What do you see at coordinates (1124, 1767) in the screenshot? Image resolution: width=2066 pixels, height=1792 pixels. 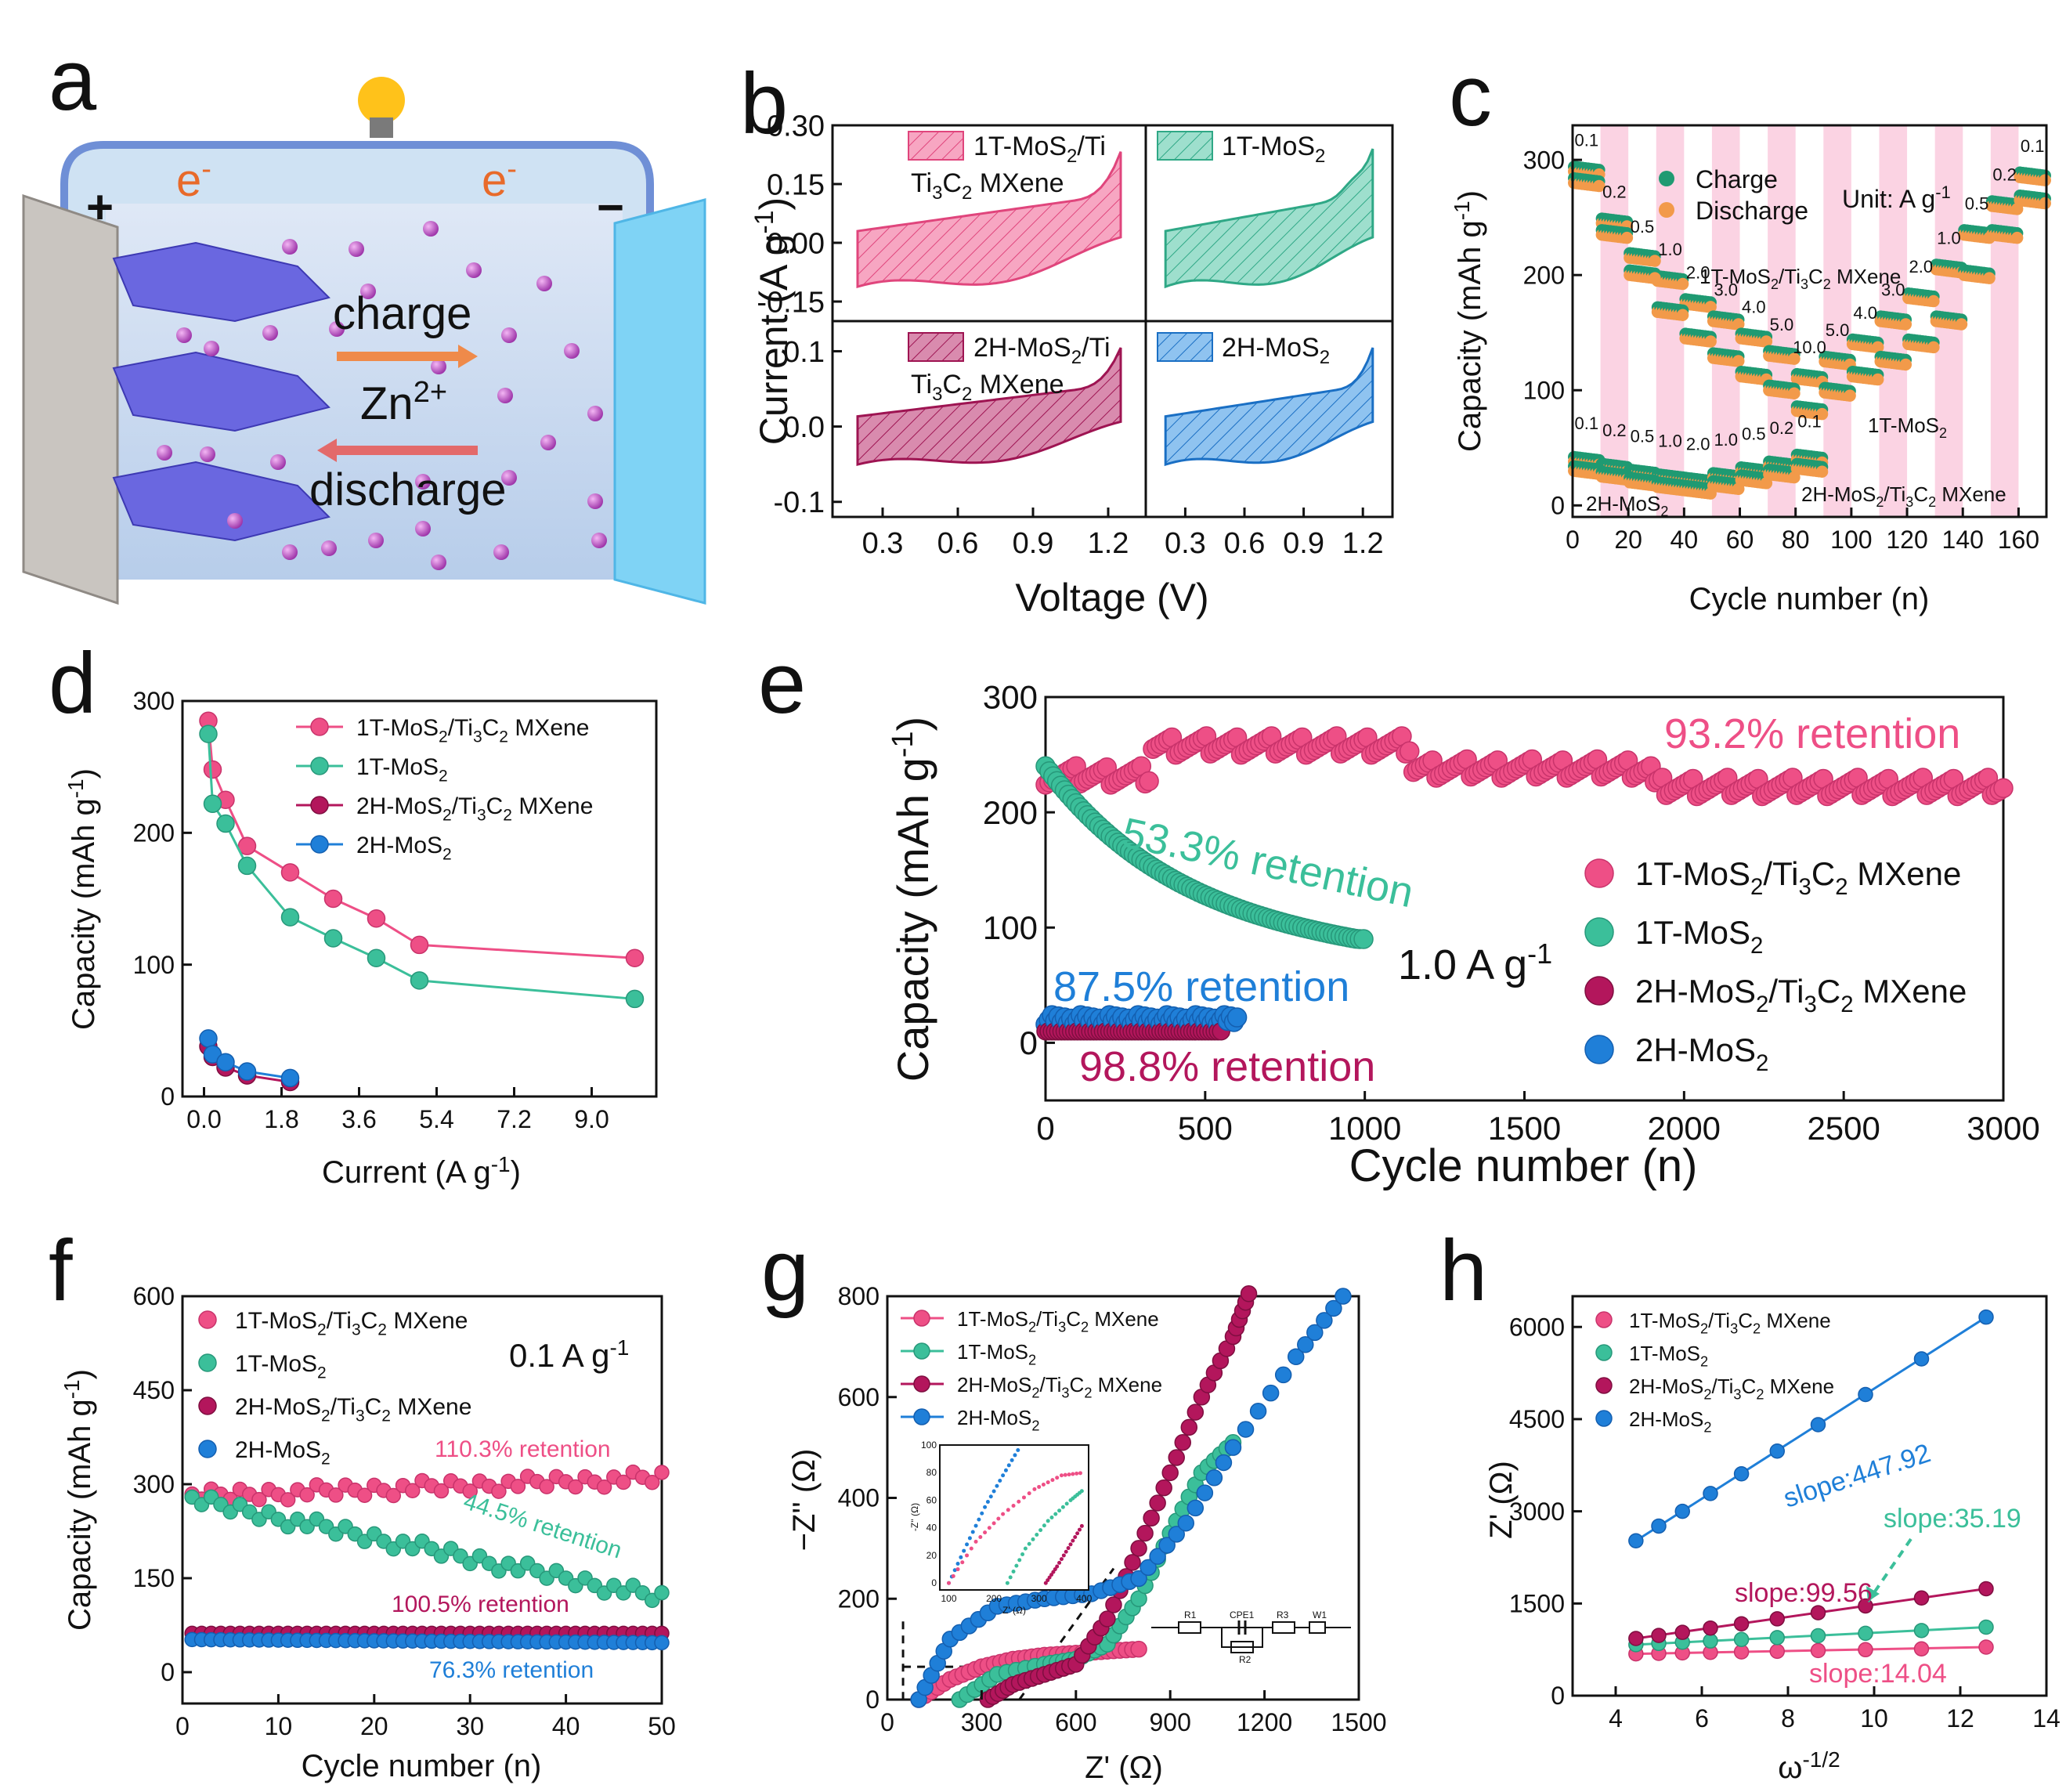 I see `panel-g-xlabel: Z' (Ω)` at bounding box center [1124, 1767].